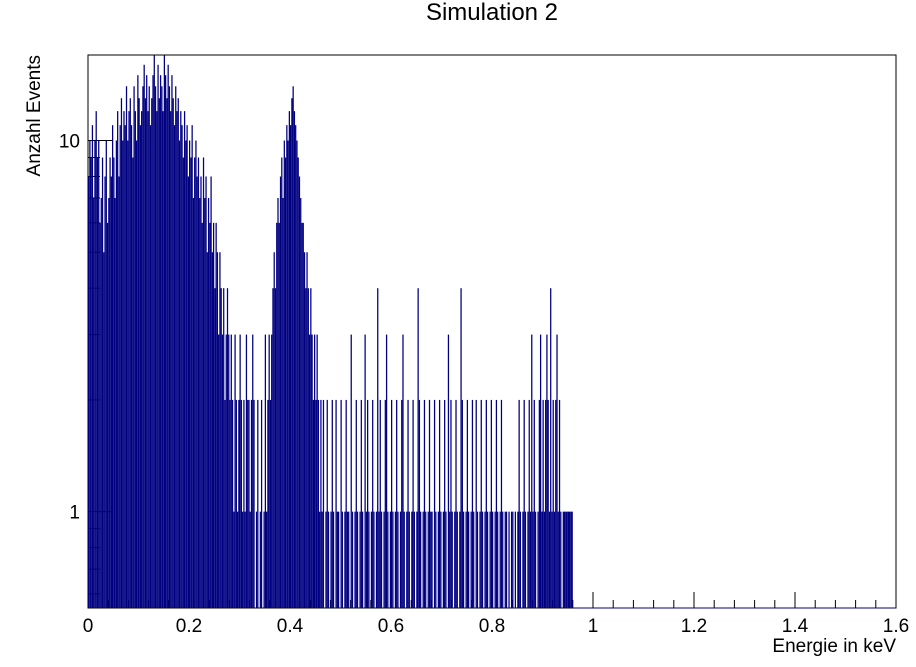  What do you see at coordinates (593, 626) in the screenshot?
I see `x-tick-label: 1` at bounding box center [593, 626].